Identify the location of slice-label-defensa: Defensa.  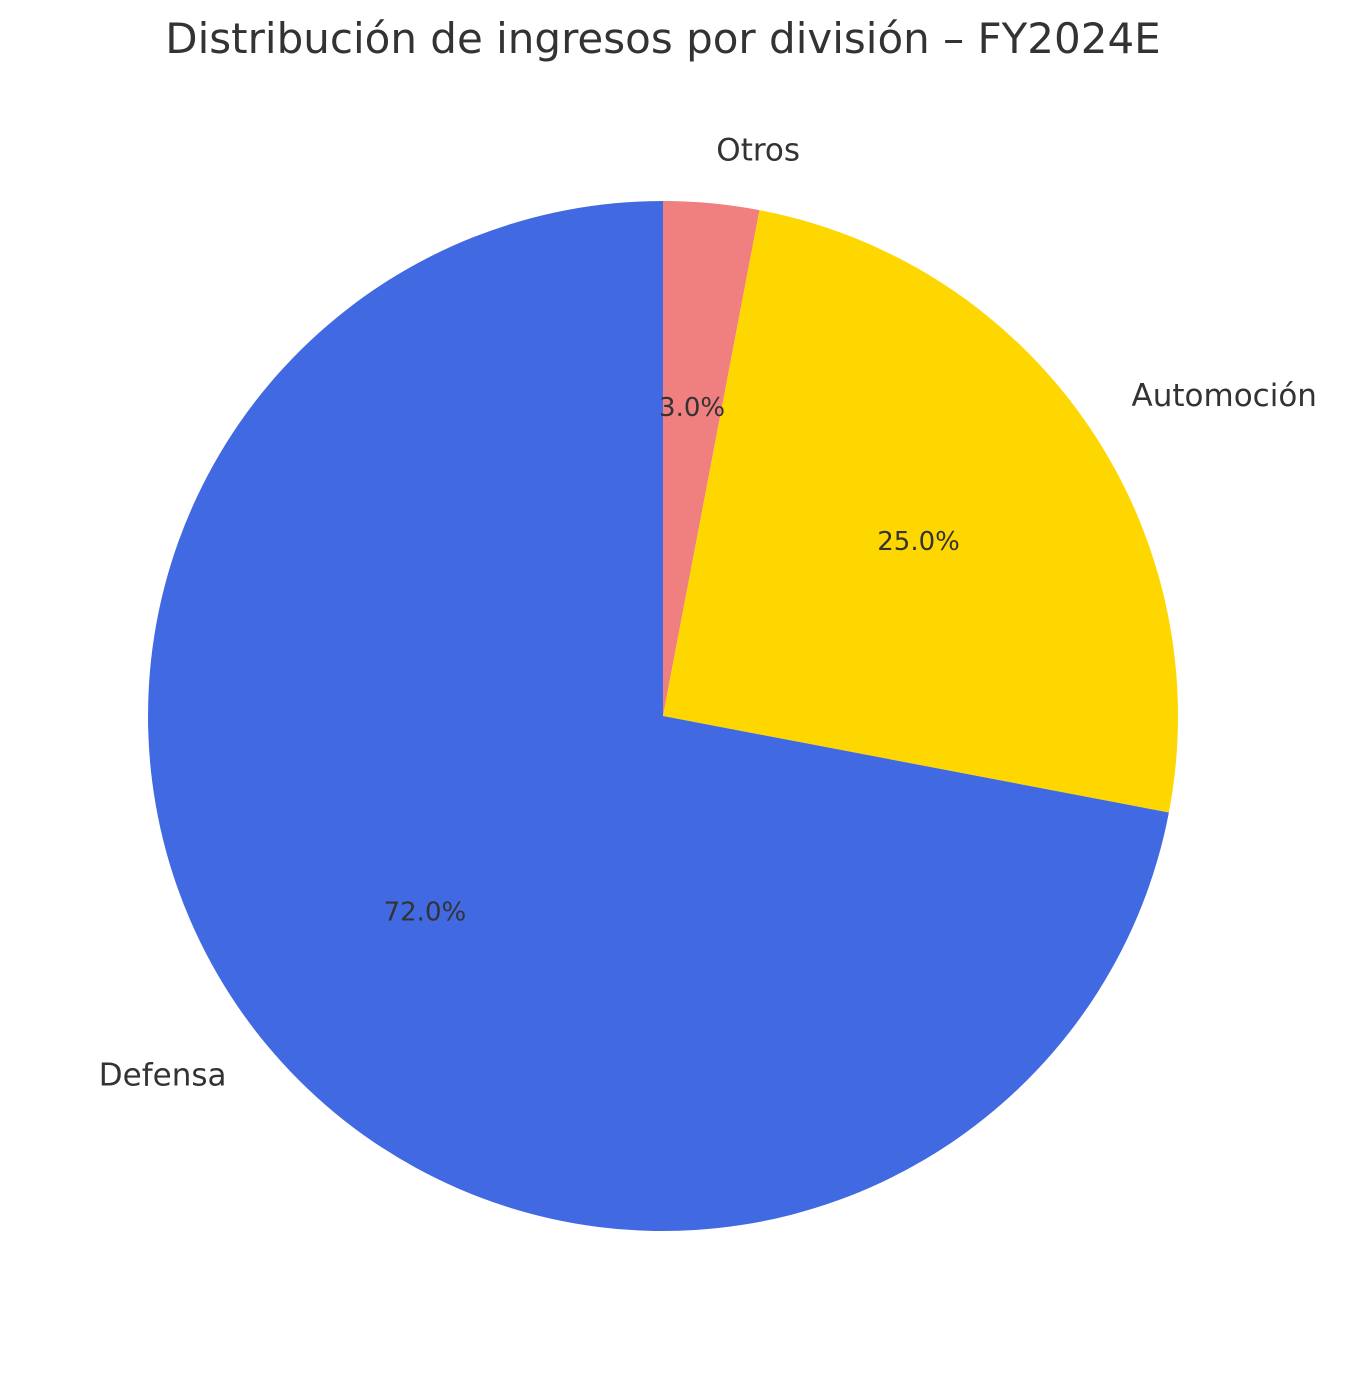
(163, 1076).